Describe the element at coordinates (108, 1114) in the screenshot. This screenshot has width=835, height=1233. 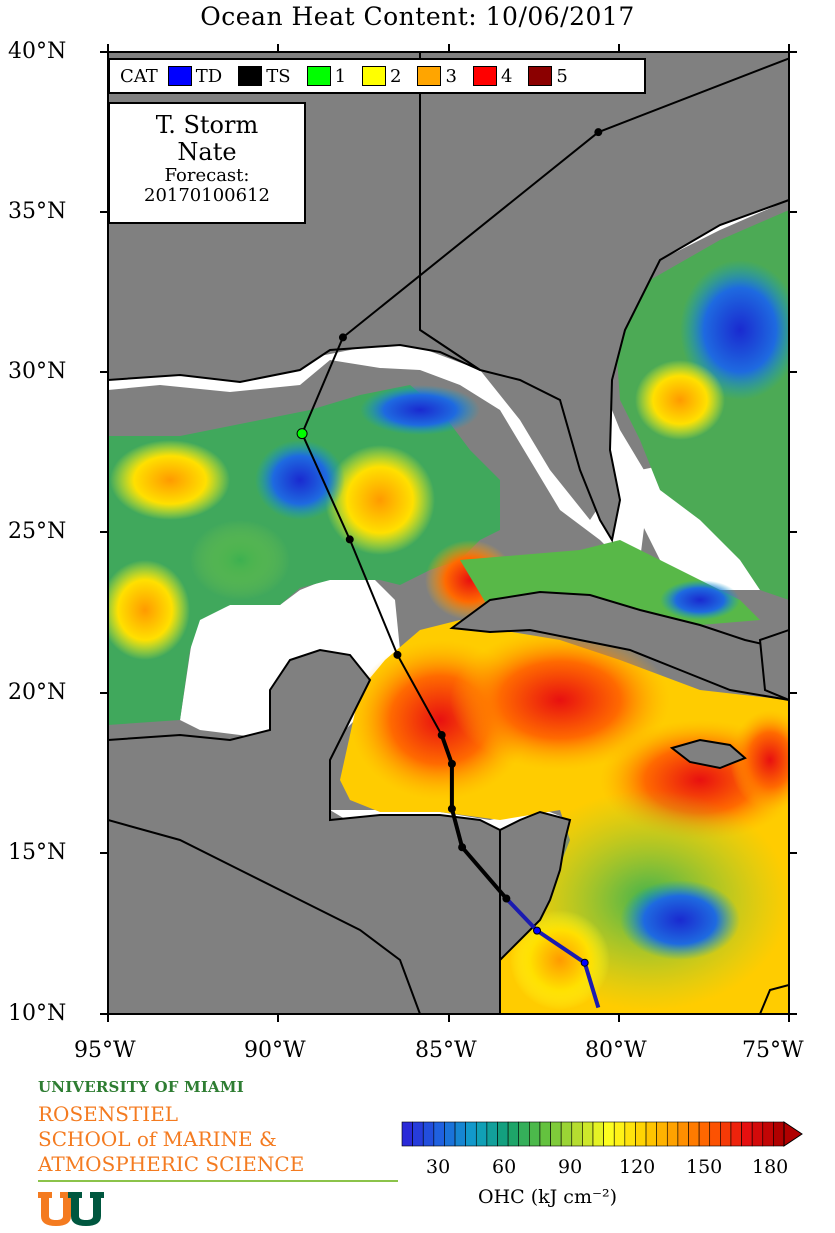
I see `school-line-1: ROSENSTIEL` at that location.